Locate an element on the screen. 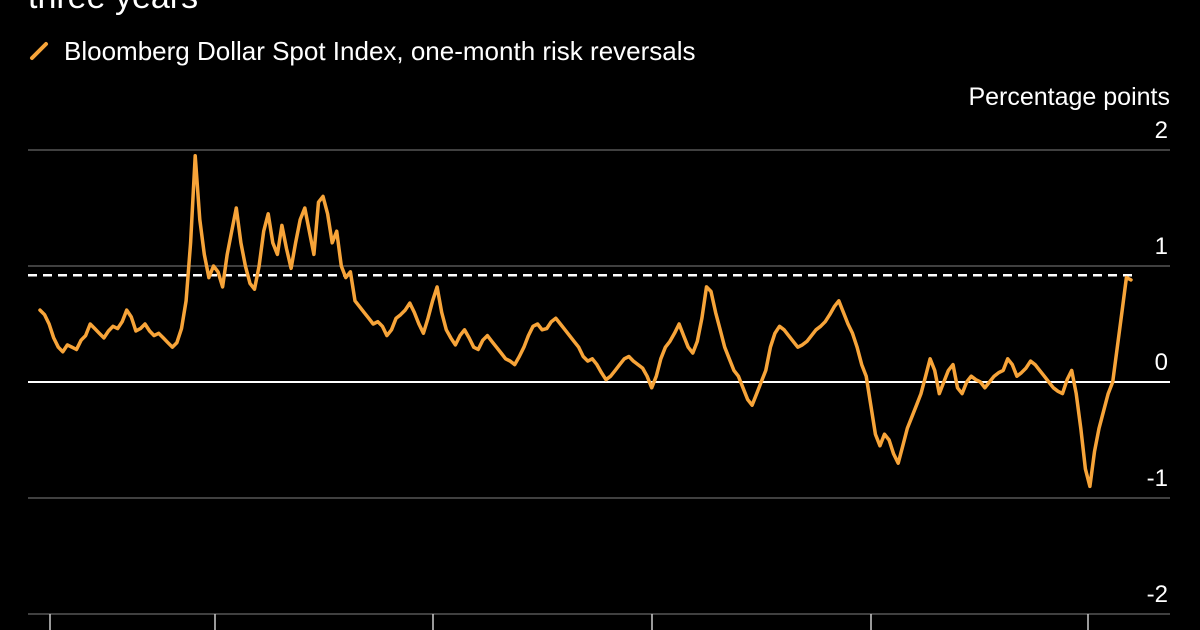 The height and width of the screenshot is (630, 1200). chart-title: three years is located at coordinates (113, 8).